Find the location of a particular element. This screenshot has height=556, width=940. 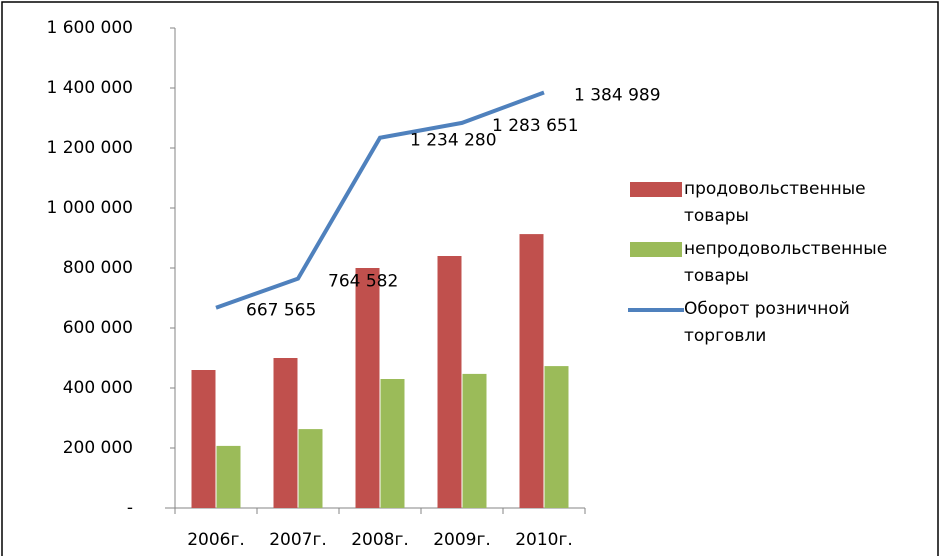

data-label: 1 234 280 is located at coordinates (453, 141).